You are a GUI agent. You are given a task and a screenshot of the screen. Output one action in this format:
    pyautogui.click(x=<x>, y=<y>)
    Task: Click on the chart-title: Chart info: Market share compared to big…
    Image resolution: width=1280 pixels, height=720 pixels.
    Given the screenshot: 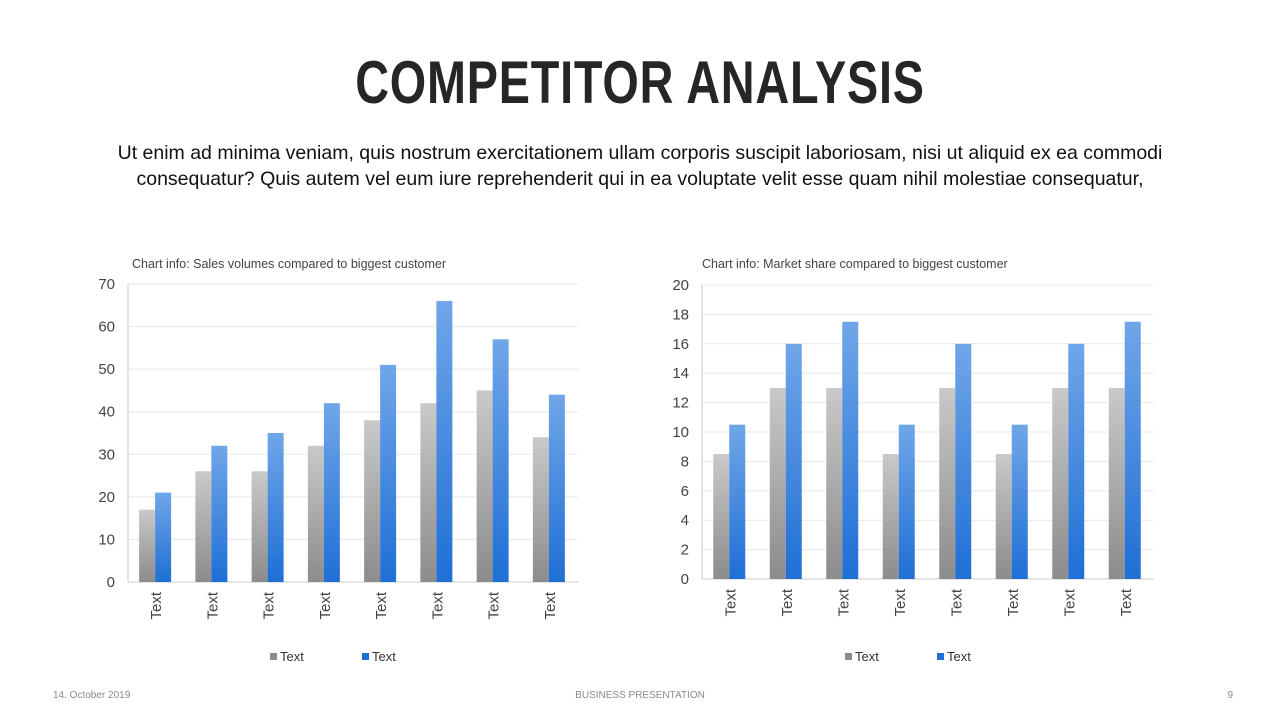 What is the action you would take?
    pyautogui.click(x=855, y=264)
    